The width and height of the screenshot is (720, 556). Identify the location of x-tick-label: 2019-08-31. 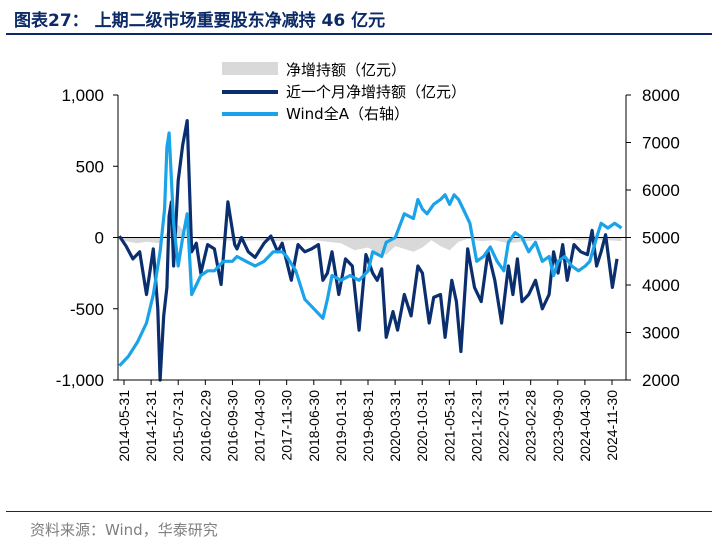
(368, 426).